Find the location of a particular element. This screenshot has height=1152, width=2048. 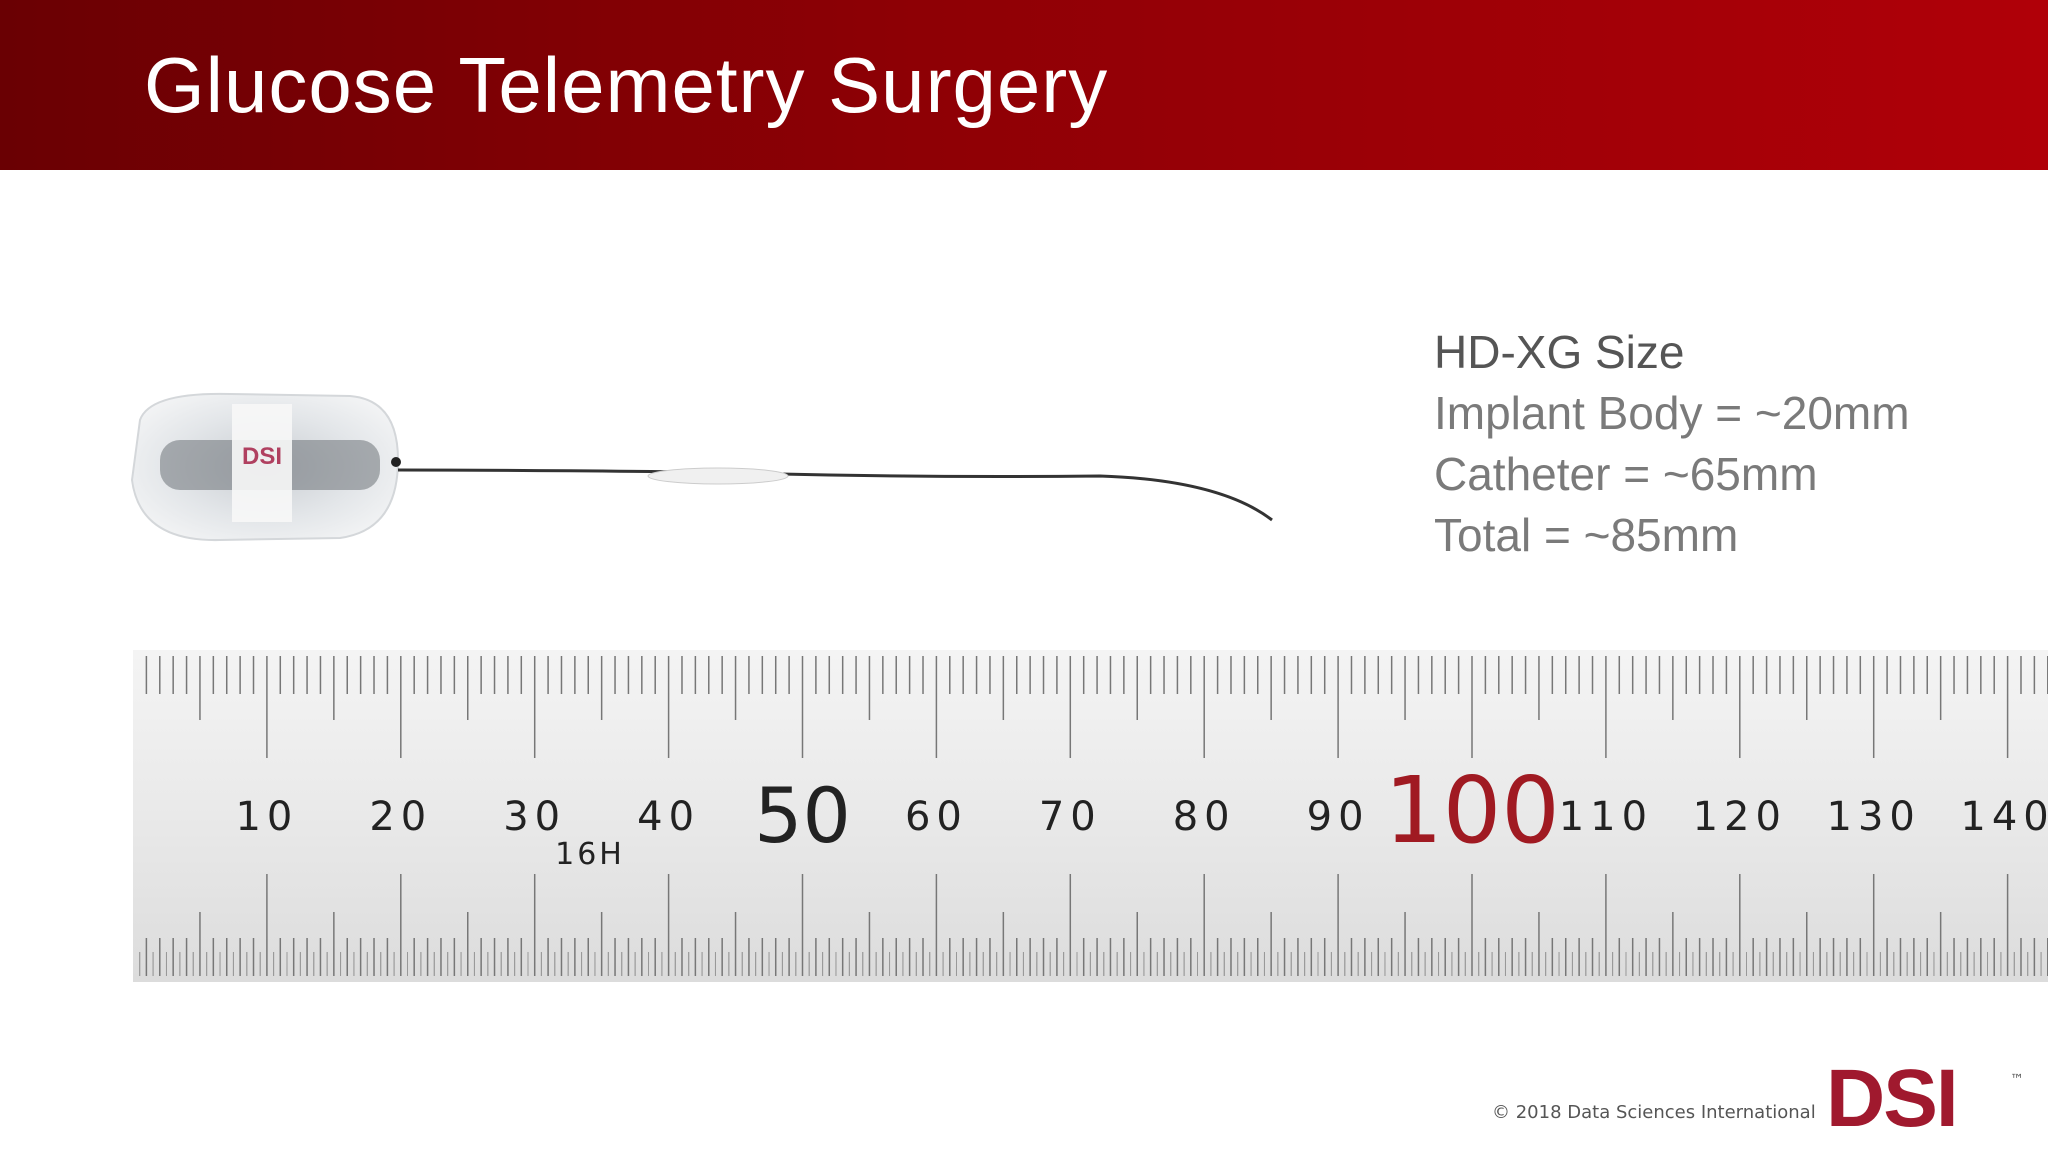

header-bar: Glucose Telemetry Surgery is located at coordinates (1024, 85).